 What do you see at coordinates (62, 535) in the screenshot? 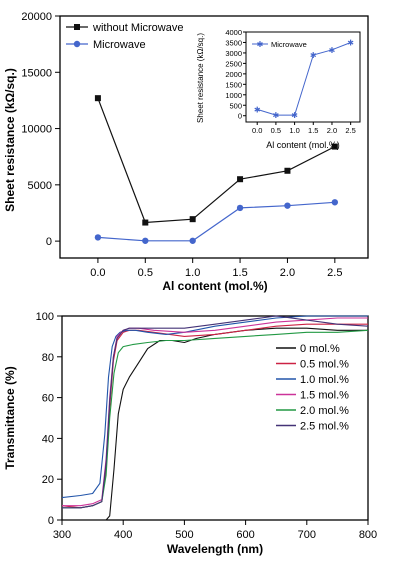
I see `bottom-x-tick-label: 300` at bounding box center [62, 535].